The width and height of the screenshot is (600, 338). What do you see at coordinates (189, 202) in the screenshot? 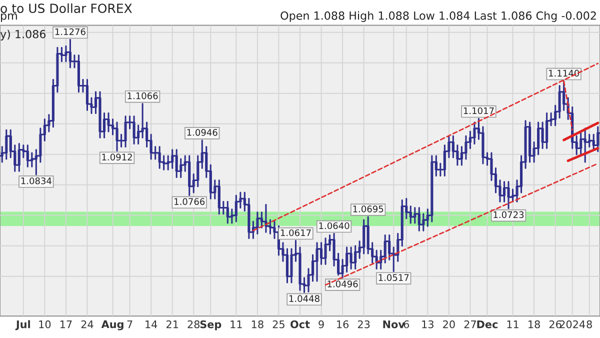
I see `annotation: 1.0766` at bounding box center [189, 202].